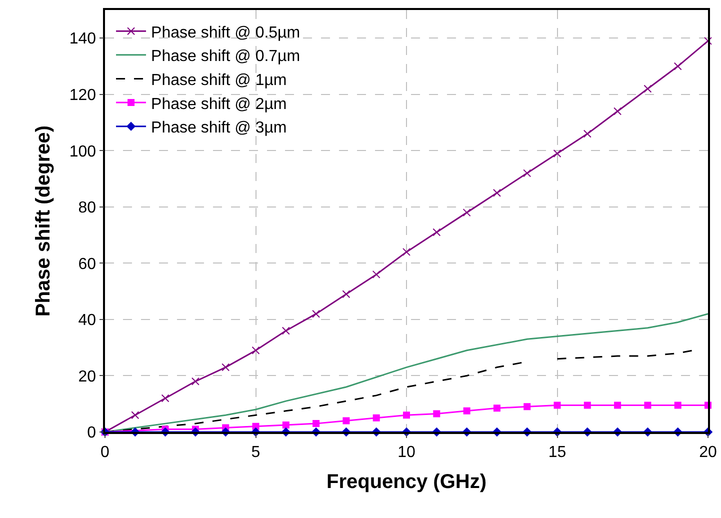  Describe the element at coordinates (82, 151) in the screenshot. I see `y-tick-label: 100` at that location.